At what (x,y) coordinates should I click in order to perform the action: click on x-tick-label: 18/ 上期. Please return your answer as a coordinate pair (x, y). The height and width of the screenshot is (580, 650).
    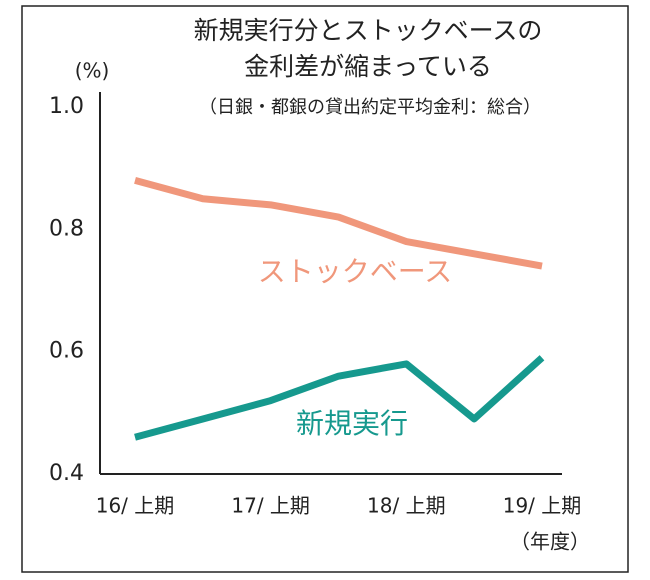
    Looking at the image, I should click on (406, 506).